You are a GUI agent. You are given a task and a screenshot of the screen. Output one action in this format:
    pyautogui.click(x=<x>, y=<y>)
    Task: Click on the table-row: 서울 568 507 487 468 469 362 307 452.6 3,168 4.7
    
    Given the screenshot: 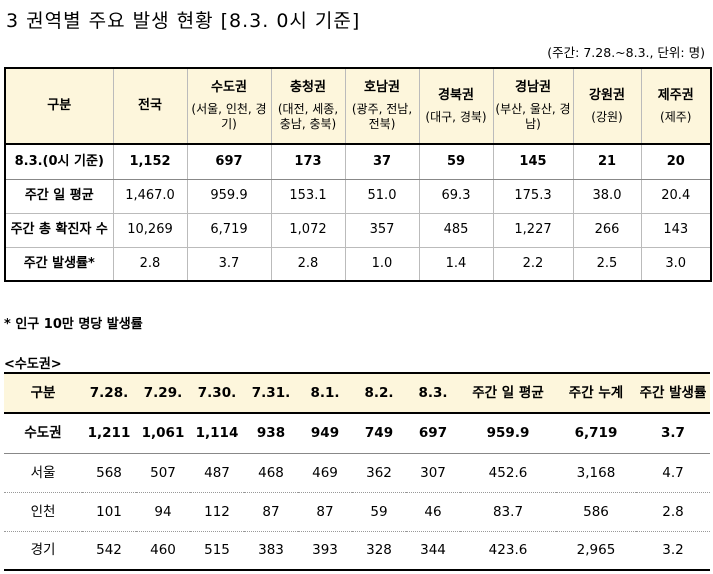 What is the action you would take?
    pyautogui.click(x=357, y=473)
    